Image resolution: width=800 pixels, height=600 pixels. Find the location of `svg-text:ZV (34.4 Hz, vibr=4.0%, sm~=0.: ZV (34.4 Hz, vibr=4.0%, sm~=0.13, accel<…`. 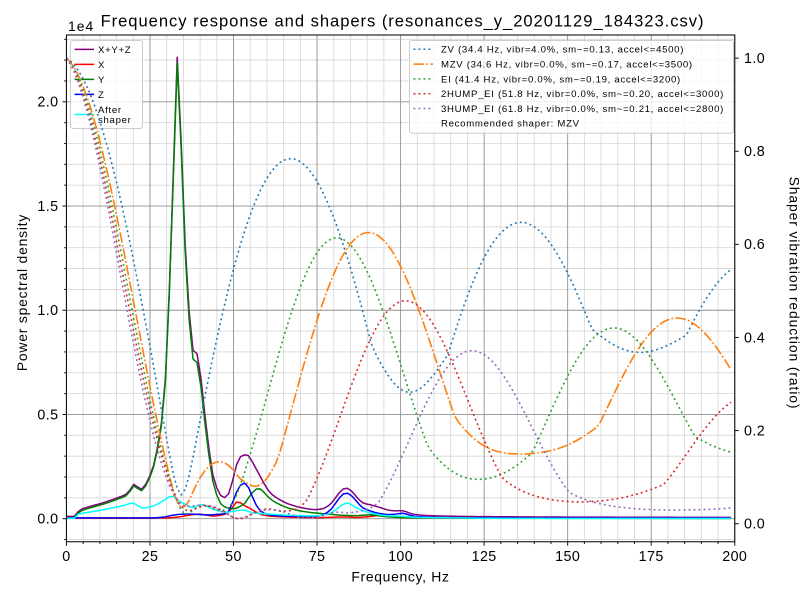

svg-text:ZV (34.4 Hz, vibr=4.0%, sm~=0.: ZV (34.4 Hz, vibr=4.0%, sm~=0.13, accel<… is located at coordinates (562, 50).